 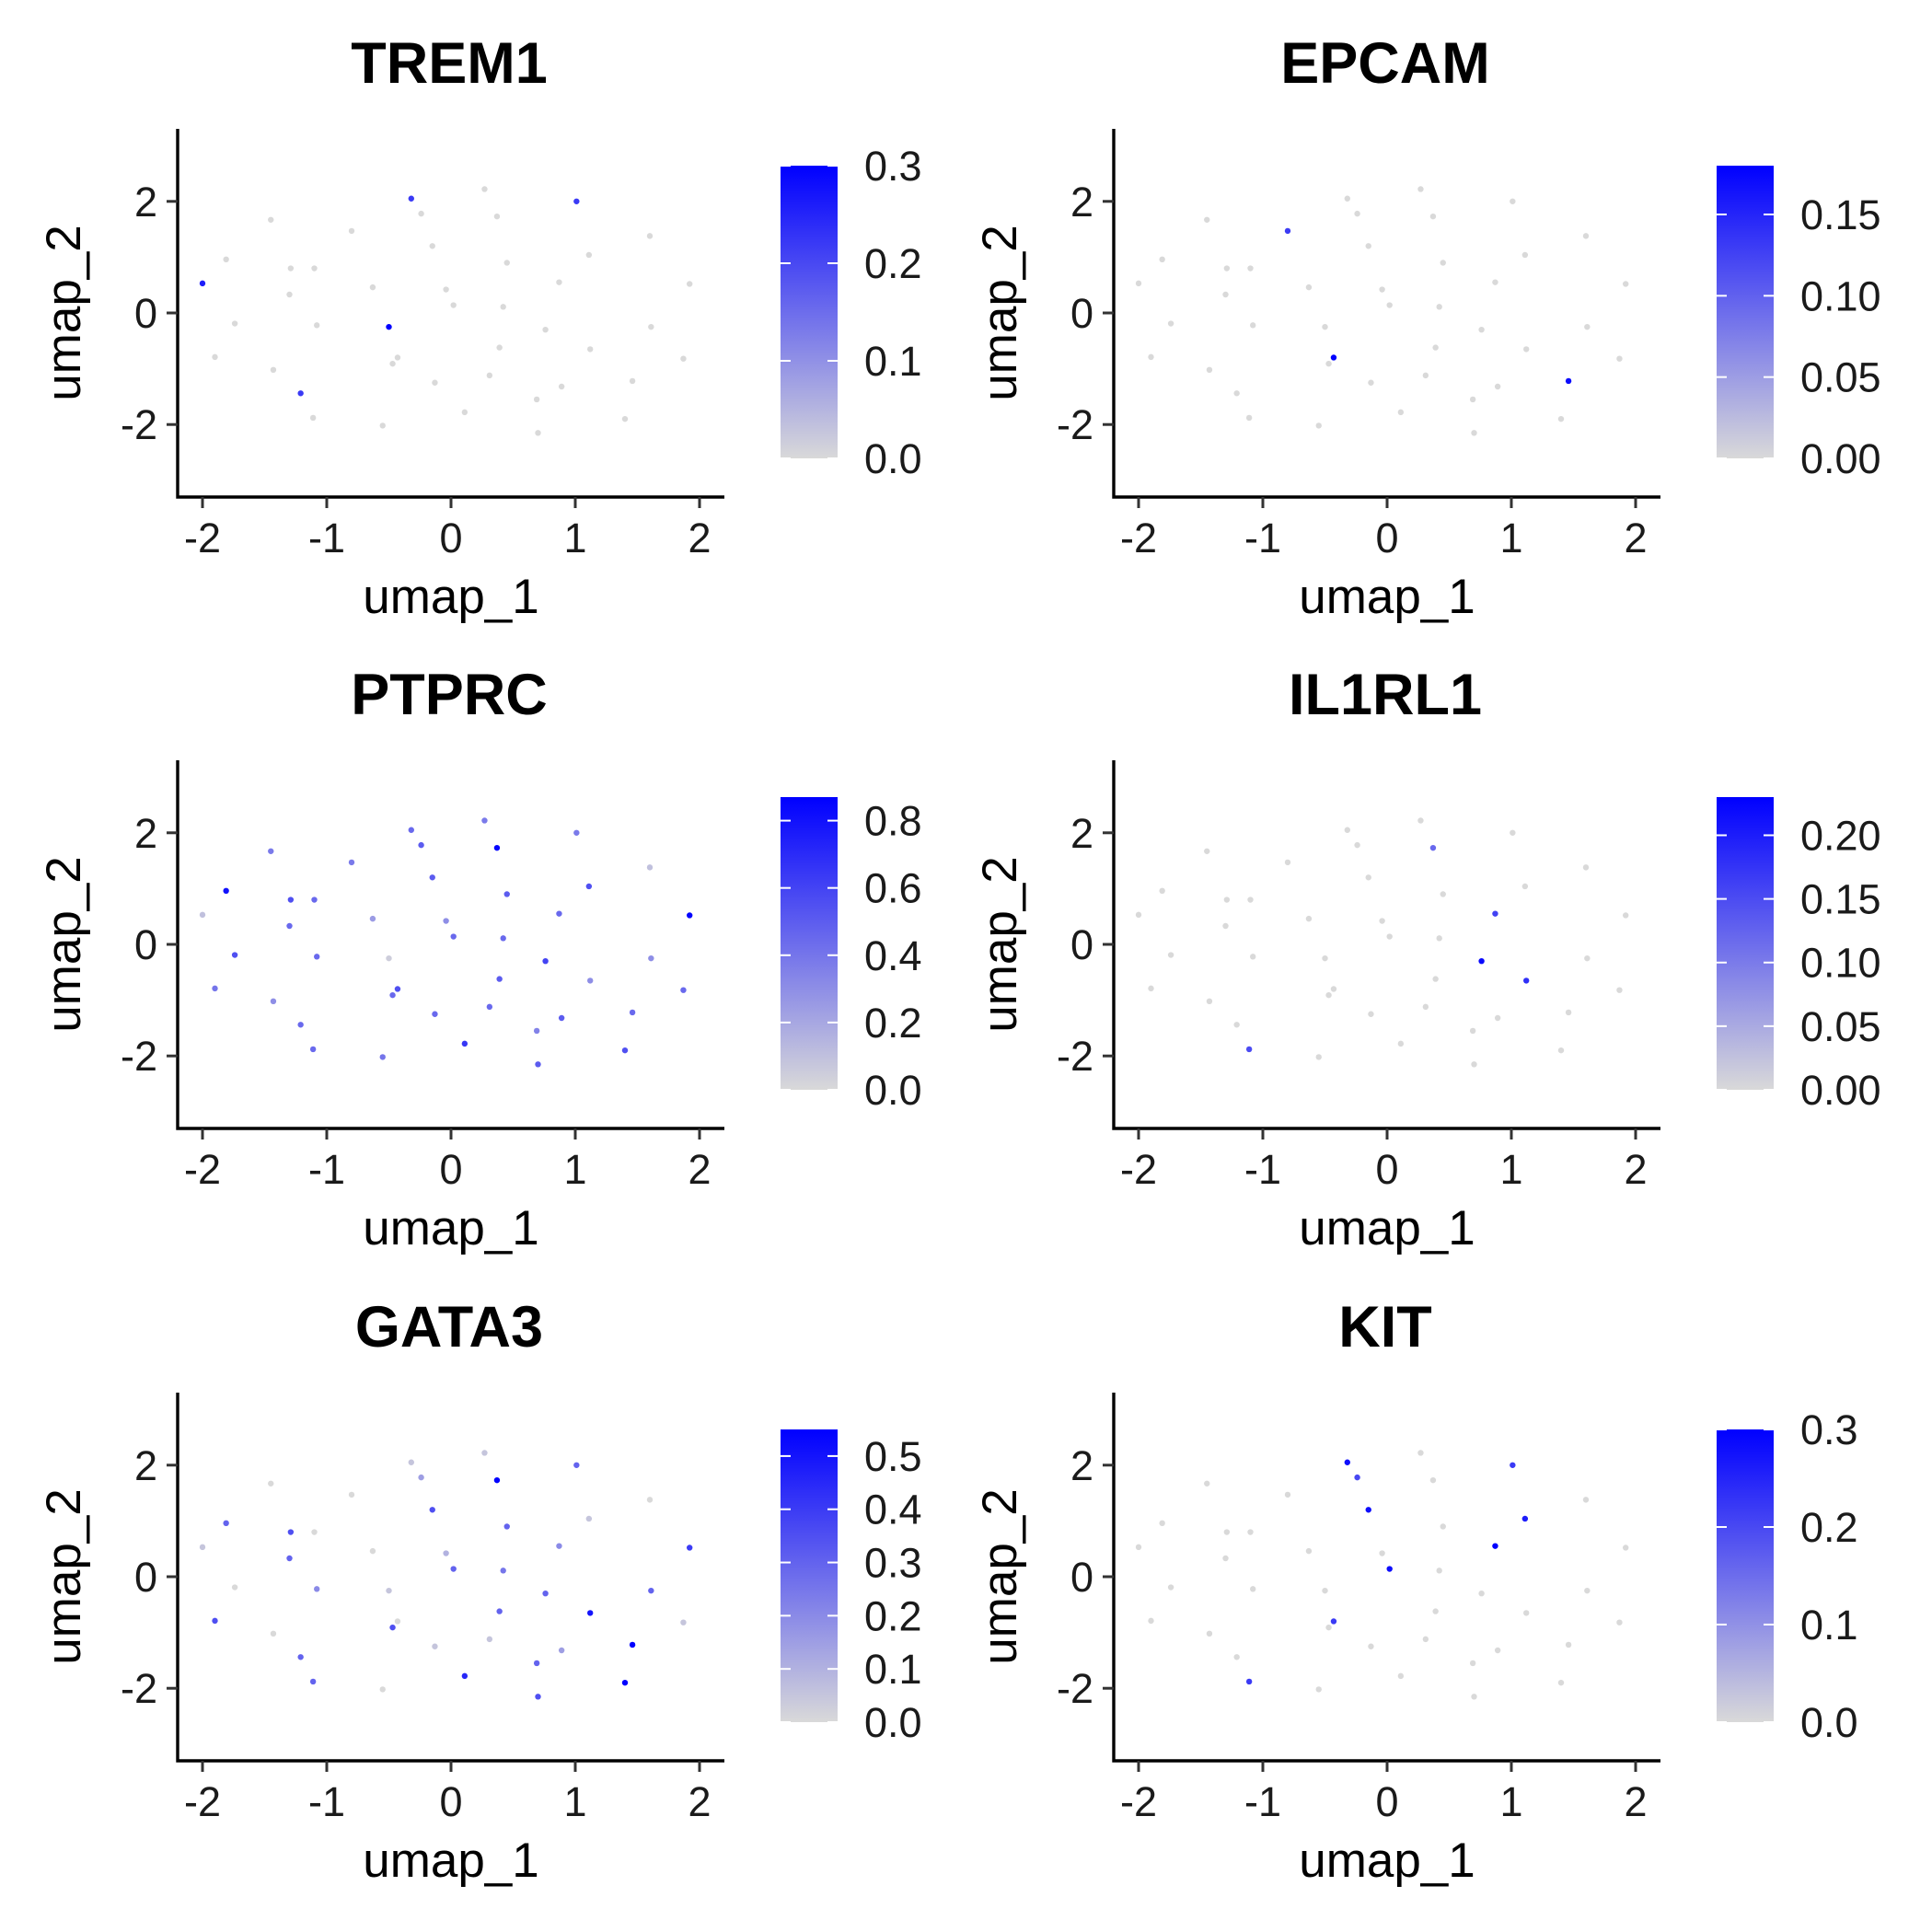 What do you see at coordinates (446, 1575) in the screenshot?
I see `data-points` at bounding box center [446, 1575].